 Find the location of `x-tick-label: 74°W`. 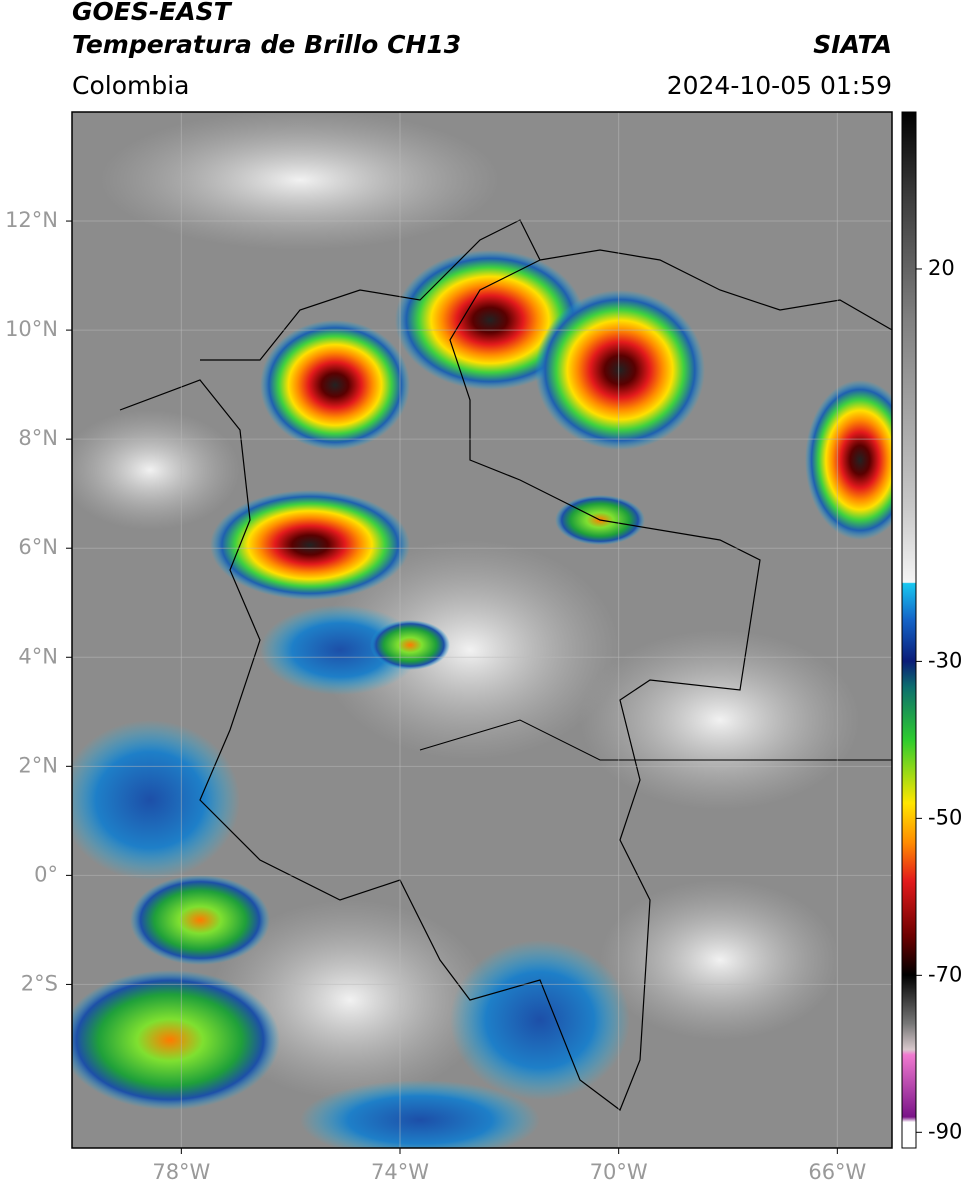

x-tick-label: 74°W is located at coordinates (400, 1172).